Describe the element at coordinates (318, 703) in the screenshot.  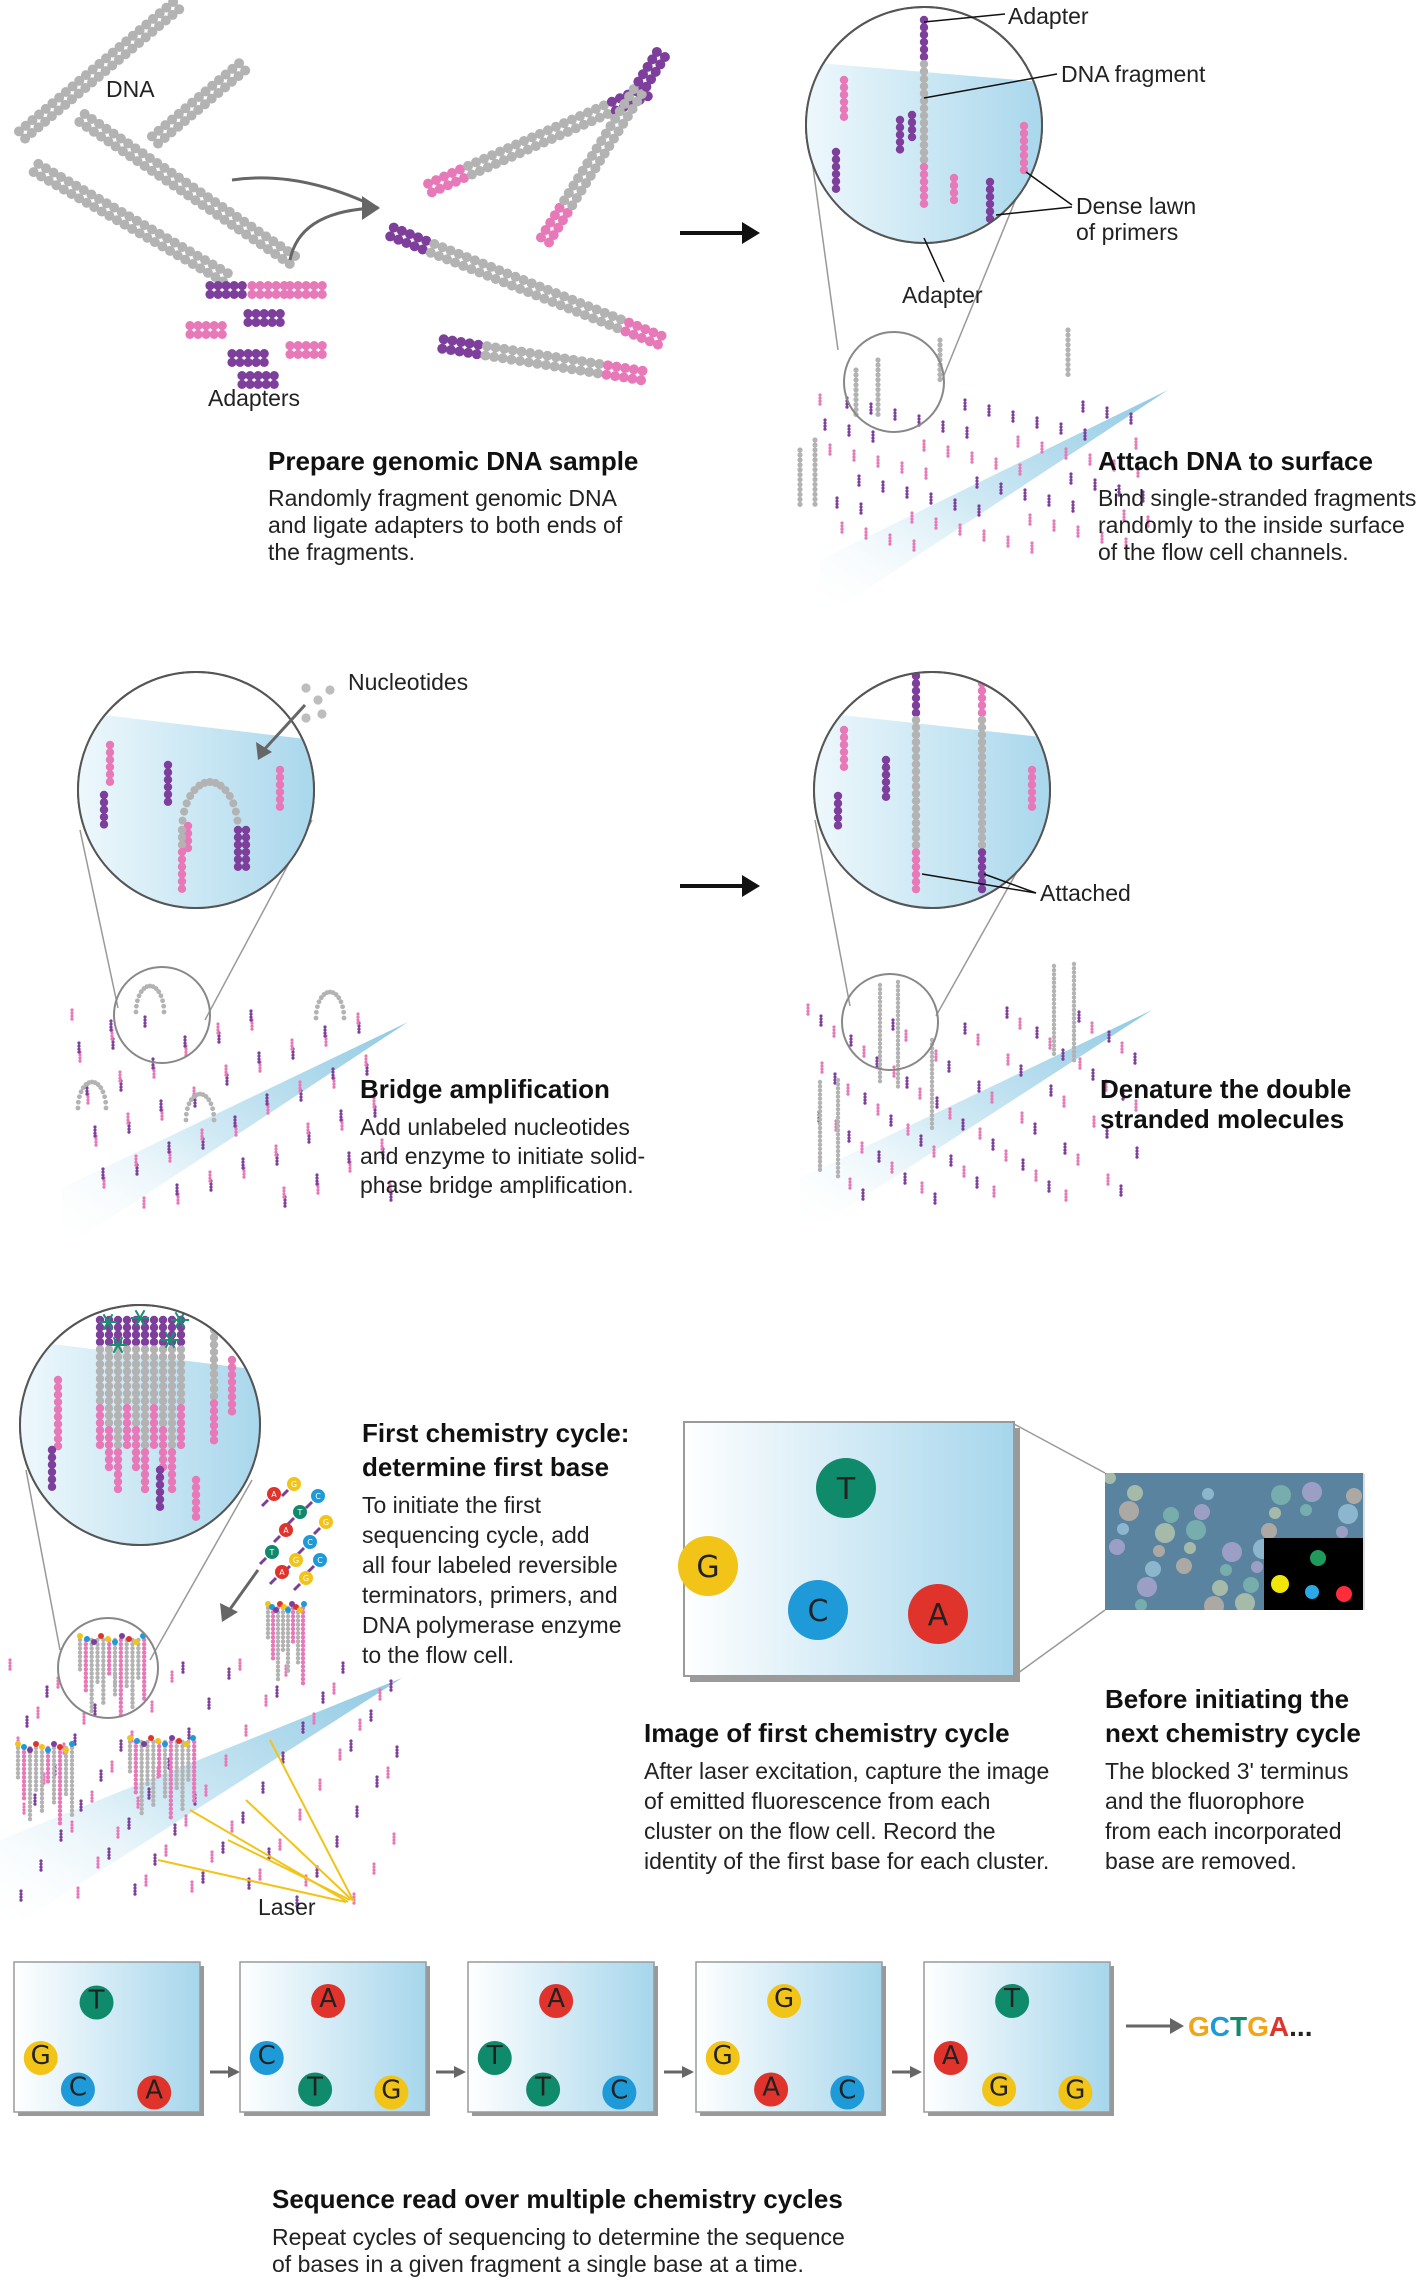
I see `nucleotide-dots` at that location.